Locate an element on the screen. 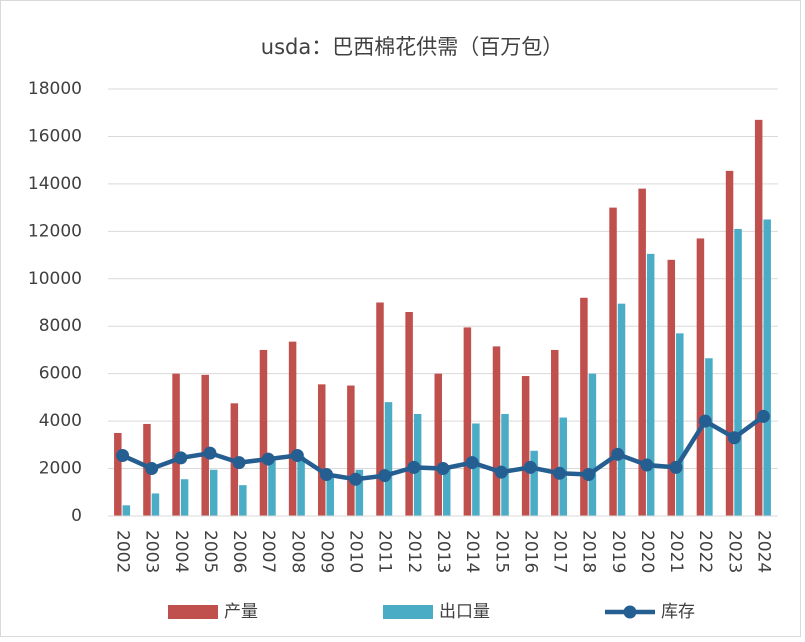 Image resolution: width=805 pixels, height=642 pixels. x-tick-label: 2014 is located at coordinates (472, 551).